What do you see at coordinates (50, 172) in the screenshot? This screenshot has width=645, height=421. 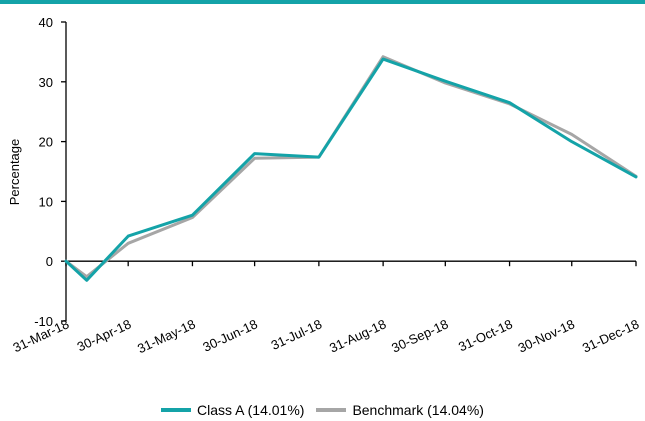 I see `y-axis-ticks: -10 0 10 20 30 40` at bounding box center [50, 172].